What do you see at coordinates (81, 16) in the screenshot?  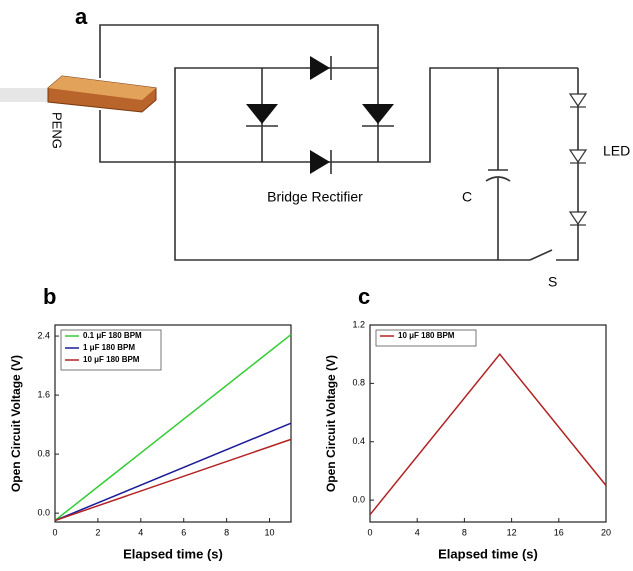 I see `panel-label: a` at bounding box center [81, 16].